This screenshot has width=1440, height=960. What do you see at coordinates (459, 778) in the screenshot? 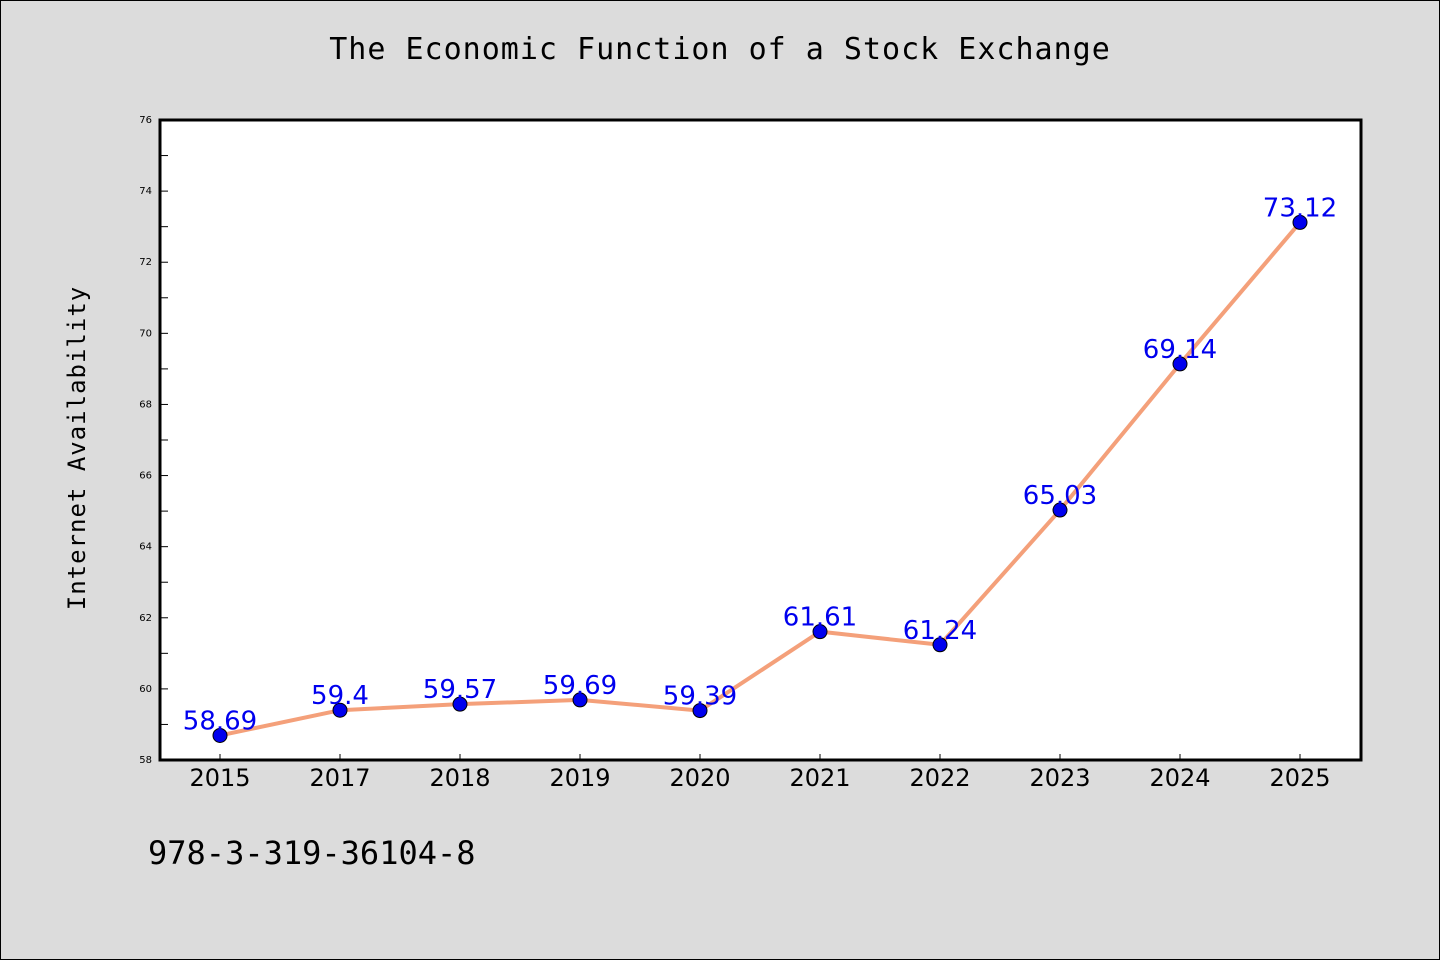
I see `x-tick-label: 2018` at bounding box center [459, 778].